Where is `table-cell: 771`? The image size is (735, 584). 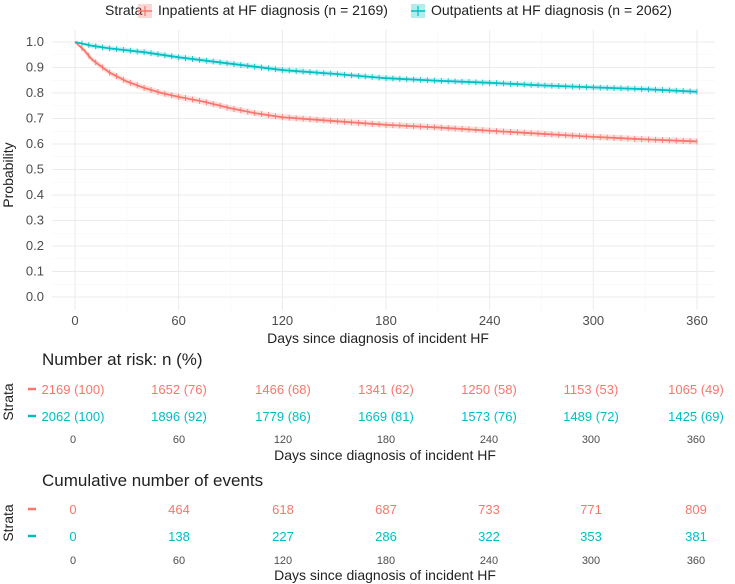 table-cell: 771 is located at coordinates (591, 509).